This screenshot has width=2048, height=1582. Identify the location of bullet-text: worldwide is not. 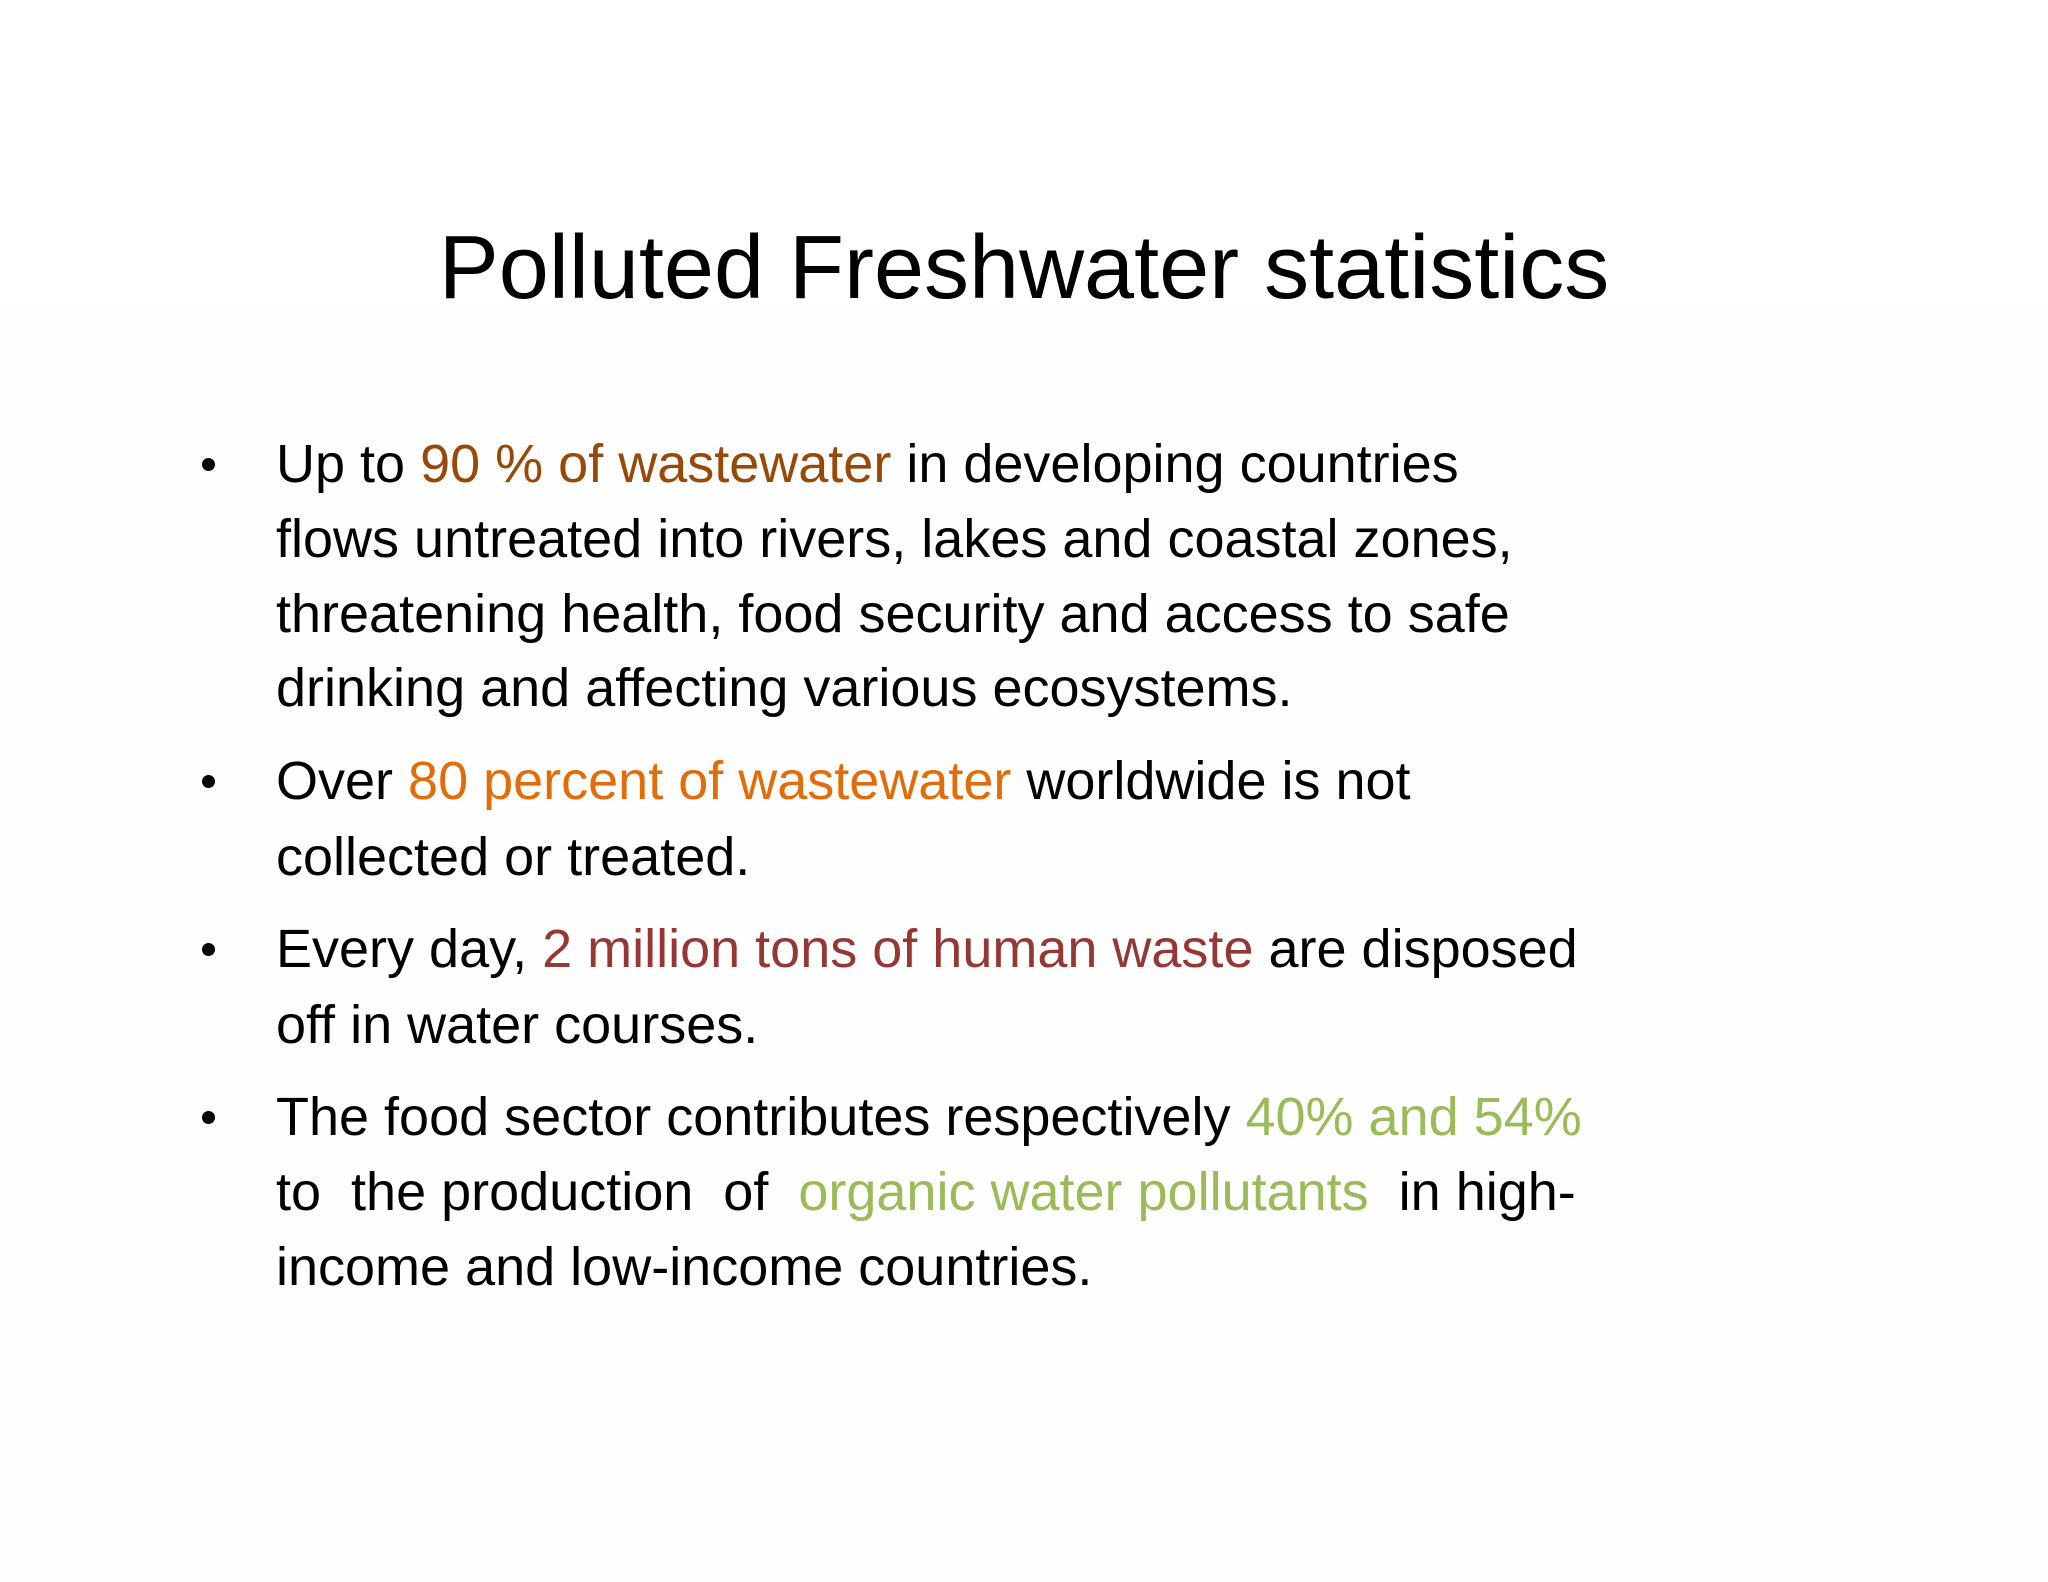
(1211, 781).